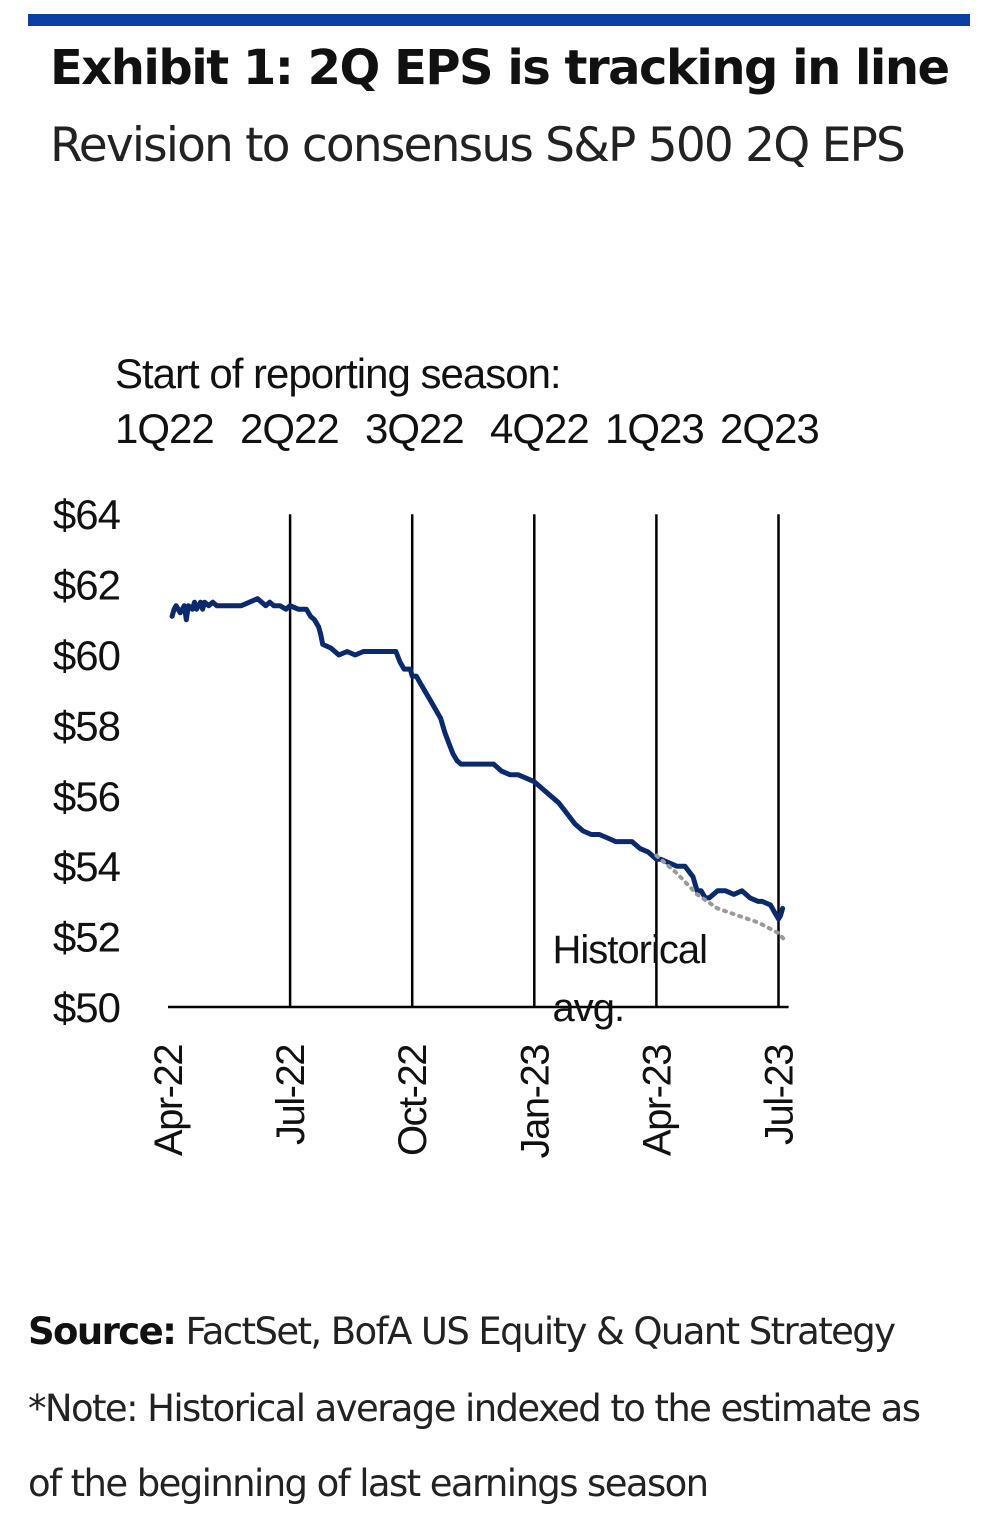 This screenshot has width=1000, height=1516. What do you see at coordinates (86, 725) in the screenshot?
I see `y-tick-label: $58` at bounding box center [86, 725].